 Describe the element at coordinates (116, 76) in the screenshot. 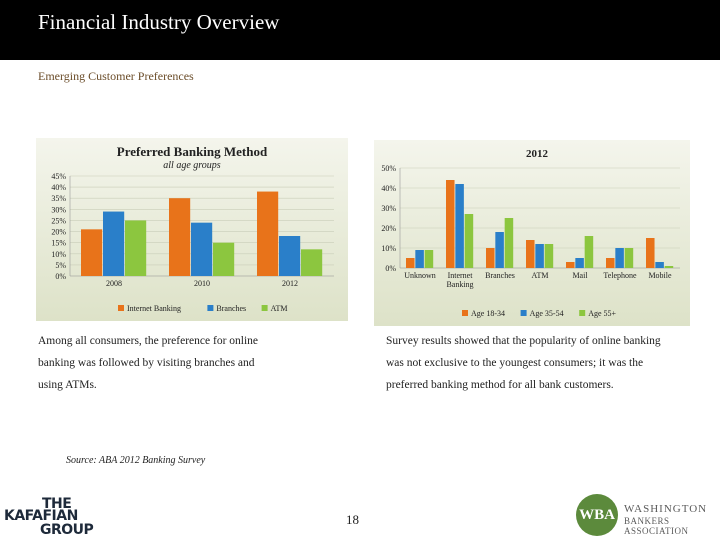

I see `page-subtitle: Emerging Customer Preferences` at that location.